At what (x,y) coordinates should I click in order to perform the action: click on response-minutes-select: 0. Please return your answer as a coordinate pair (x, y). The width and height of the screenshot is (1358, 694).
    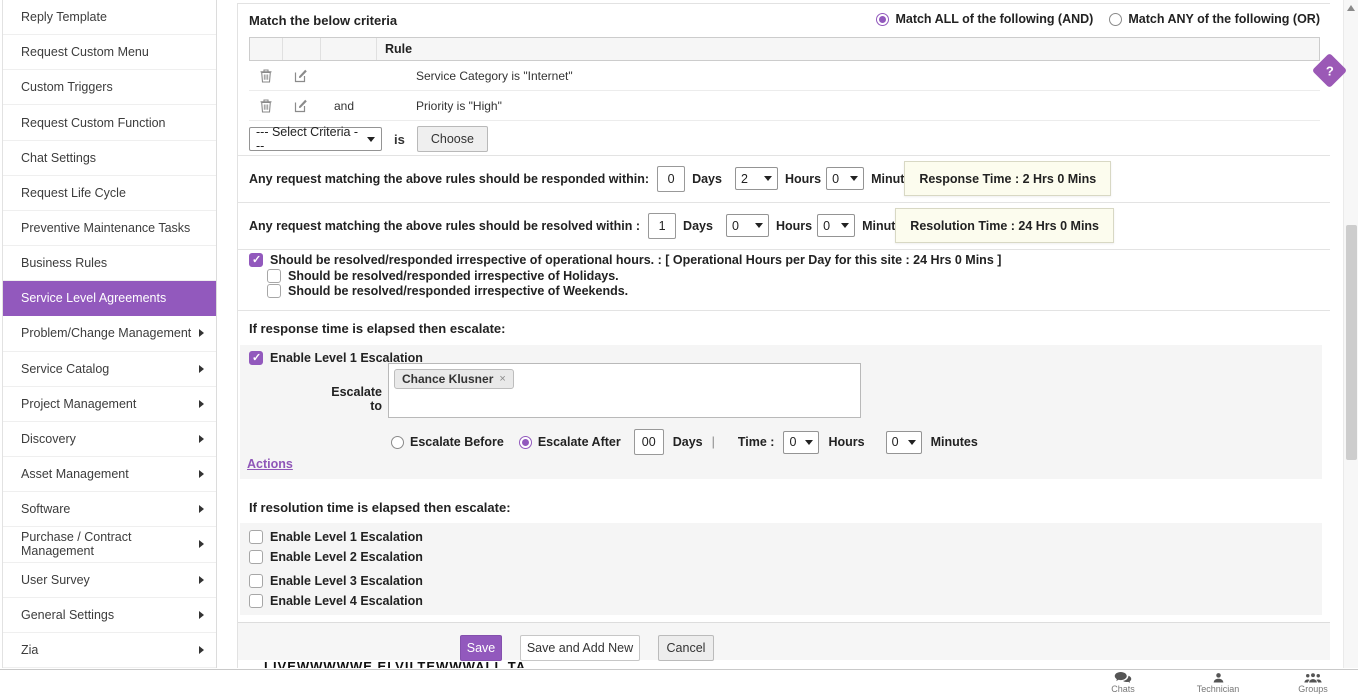
    Looking at the image, I should click on (845, 178).